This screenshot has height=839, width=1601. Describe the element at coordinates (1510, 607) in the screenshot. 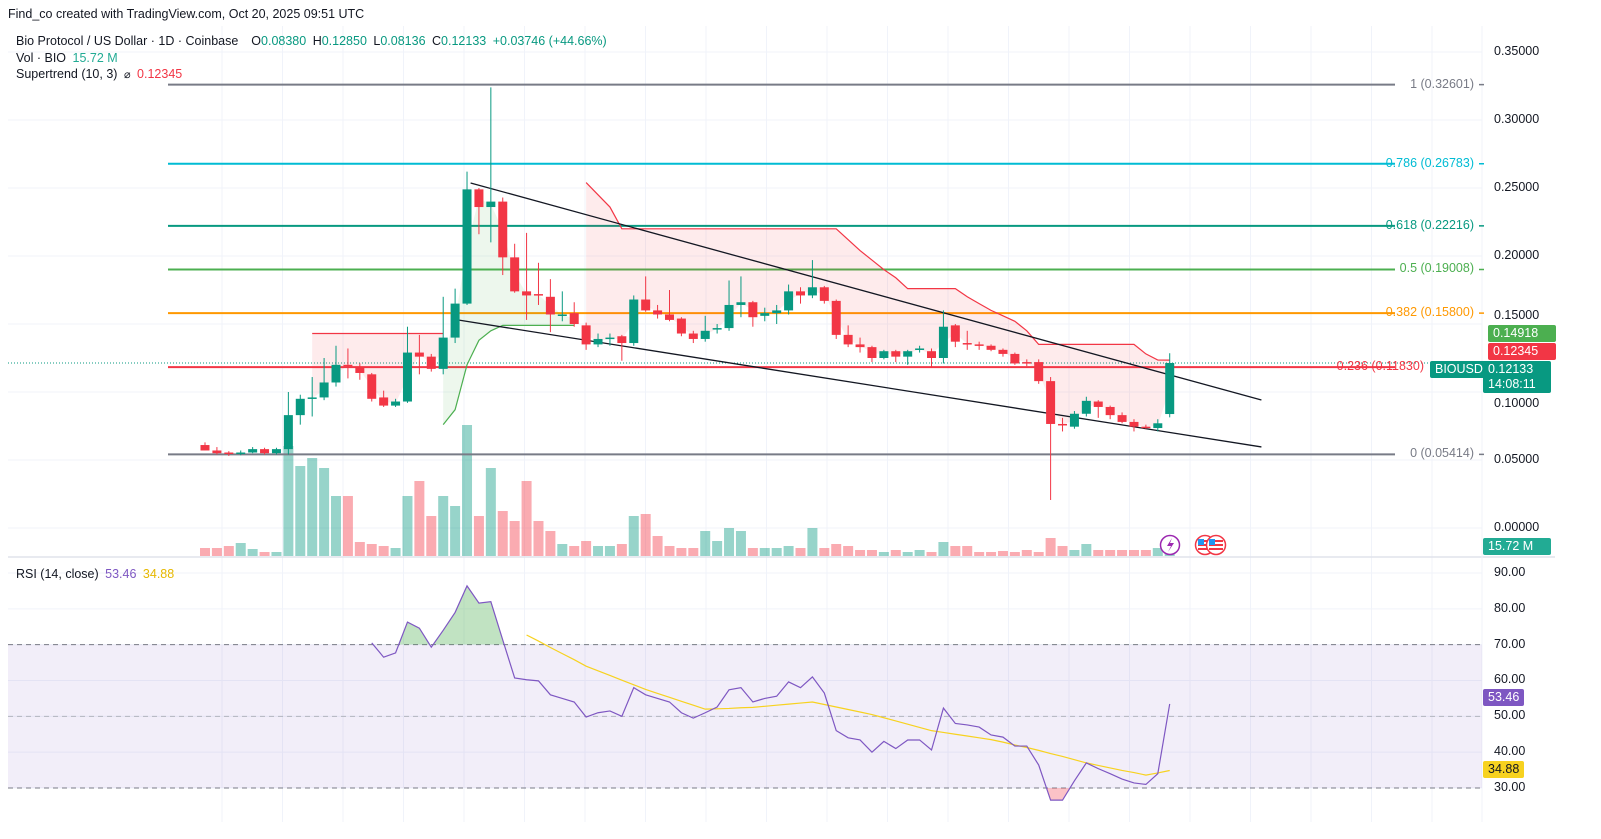

I see `rsi-axis-label: 80.00` at that location.